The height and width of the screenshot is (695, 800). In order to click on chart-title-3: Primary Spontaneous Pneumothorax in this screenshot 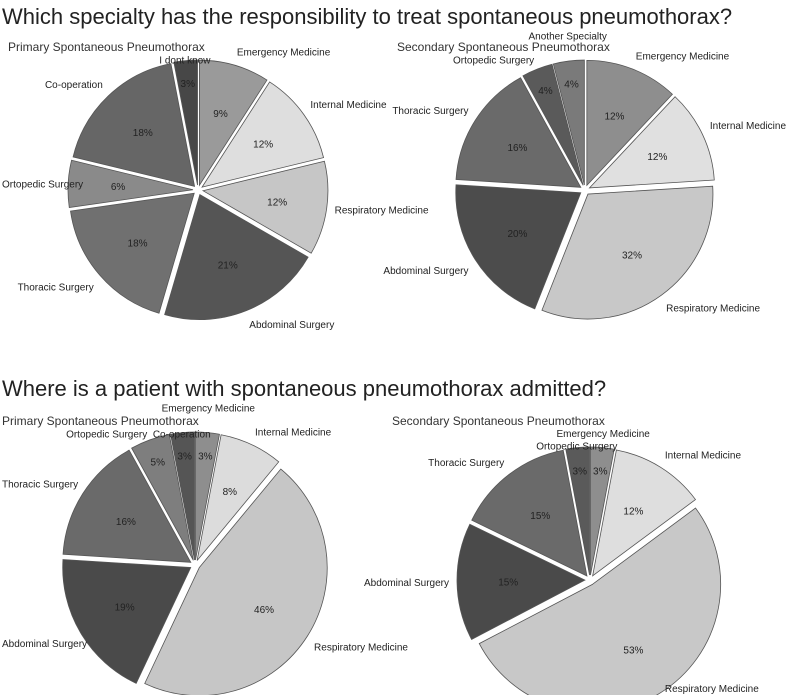, I will do `click(100, 421)`.